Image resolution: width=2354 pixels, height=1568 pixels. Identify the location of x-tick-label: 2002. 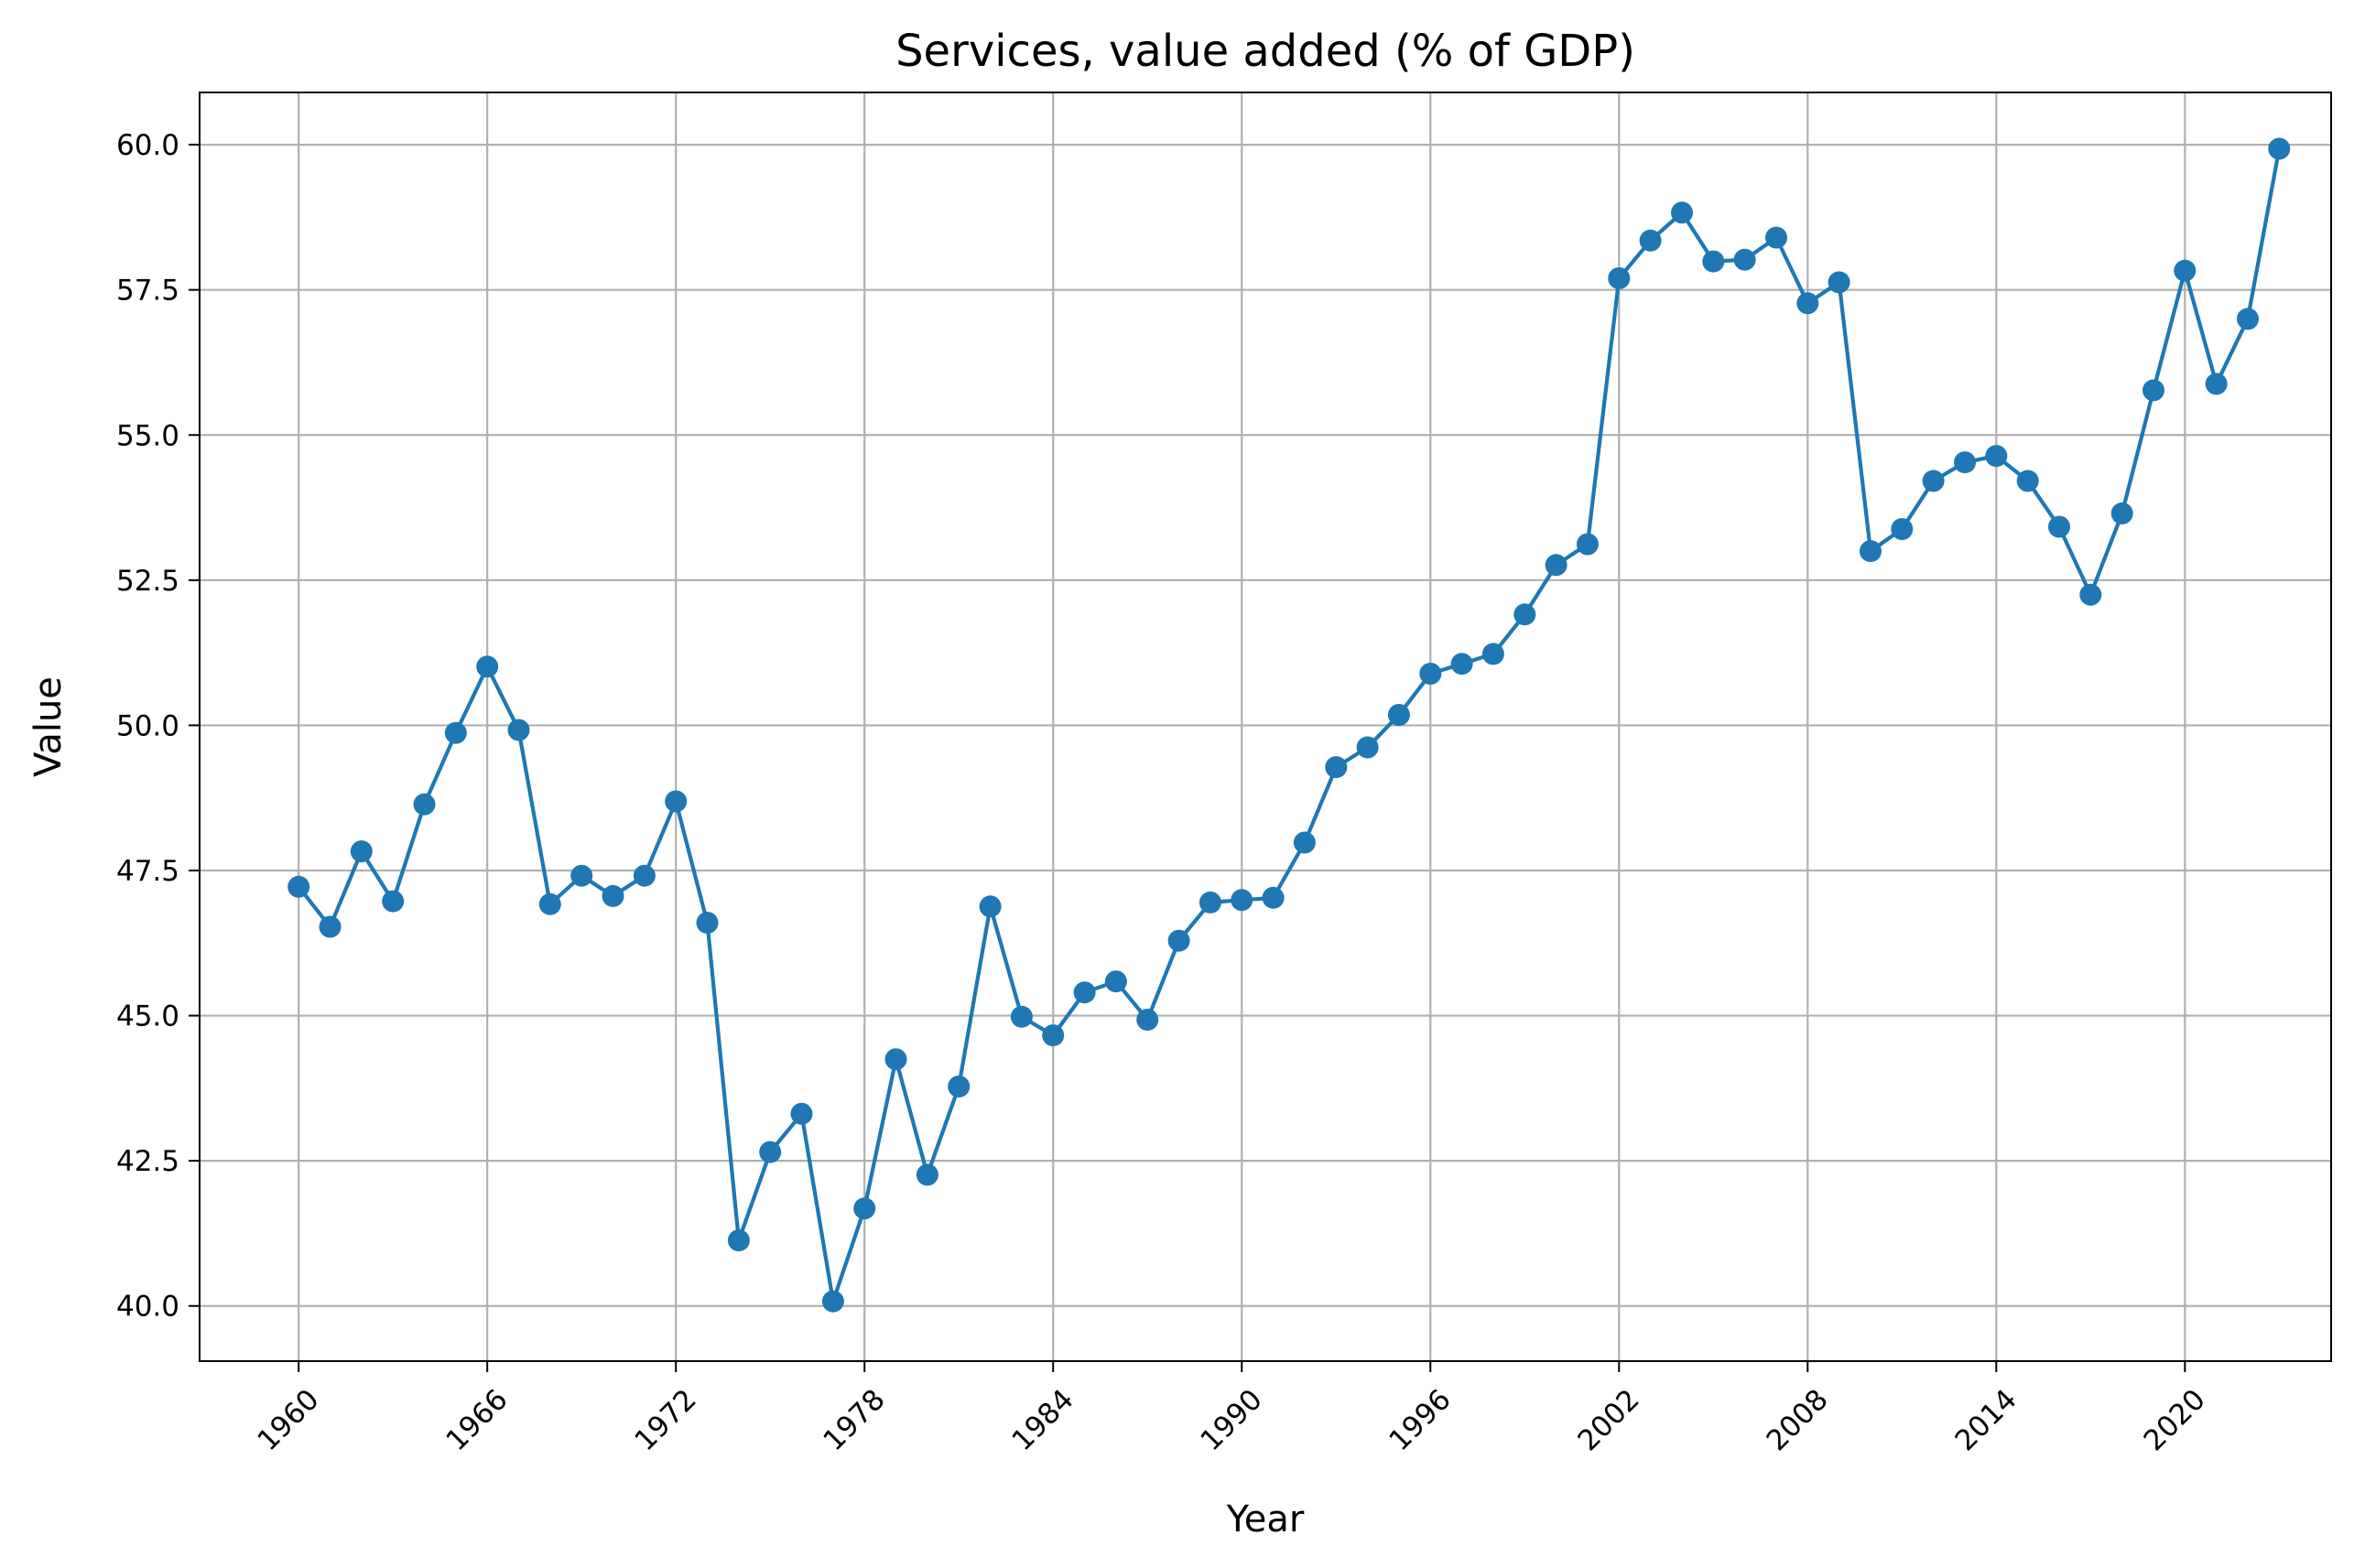
(1609, 1420).